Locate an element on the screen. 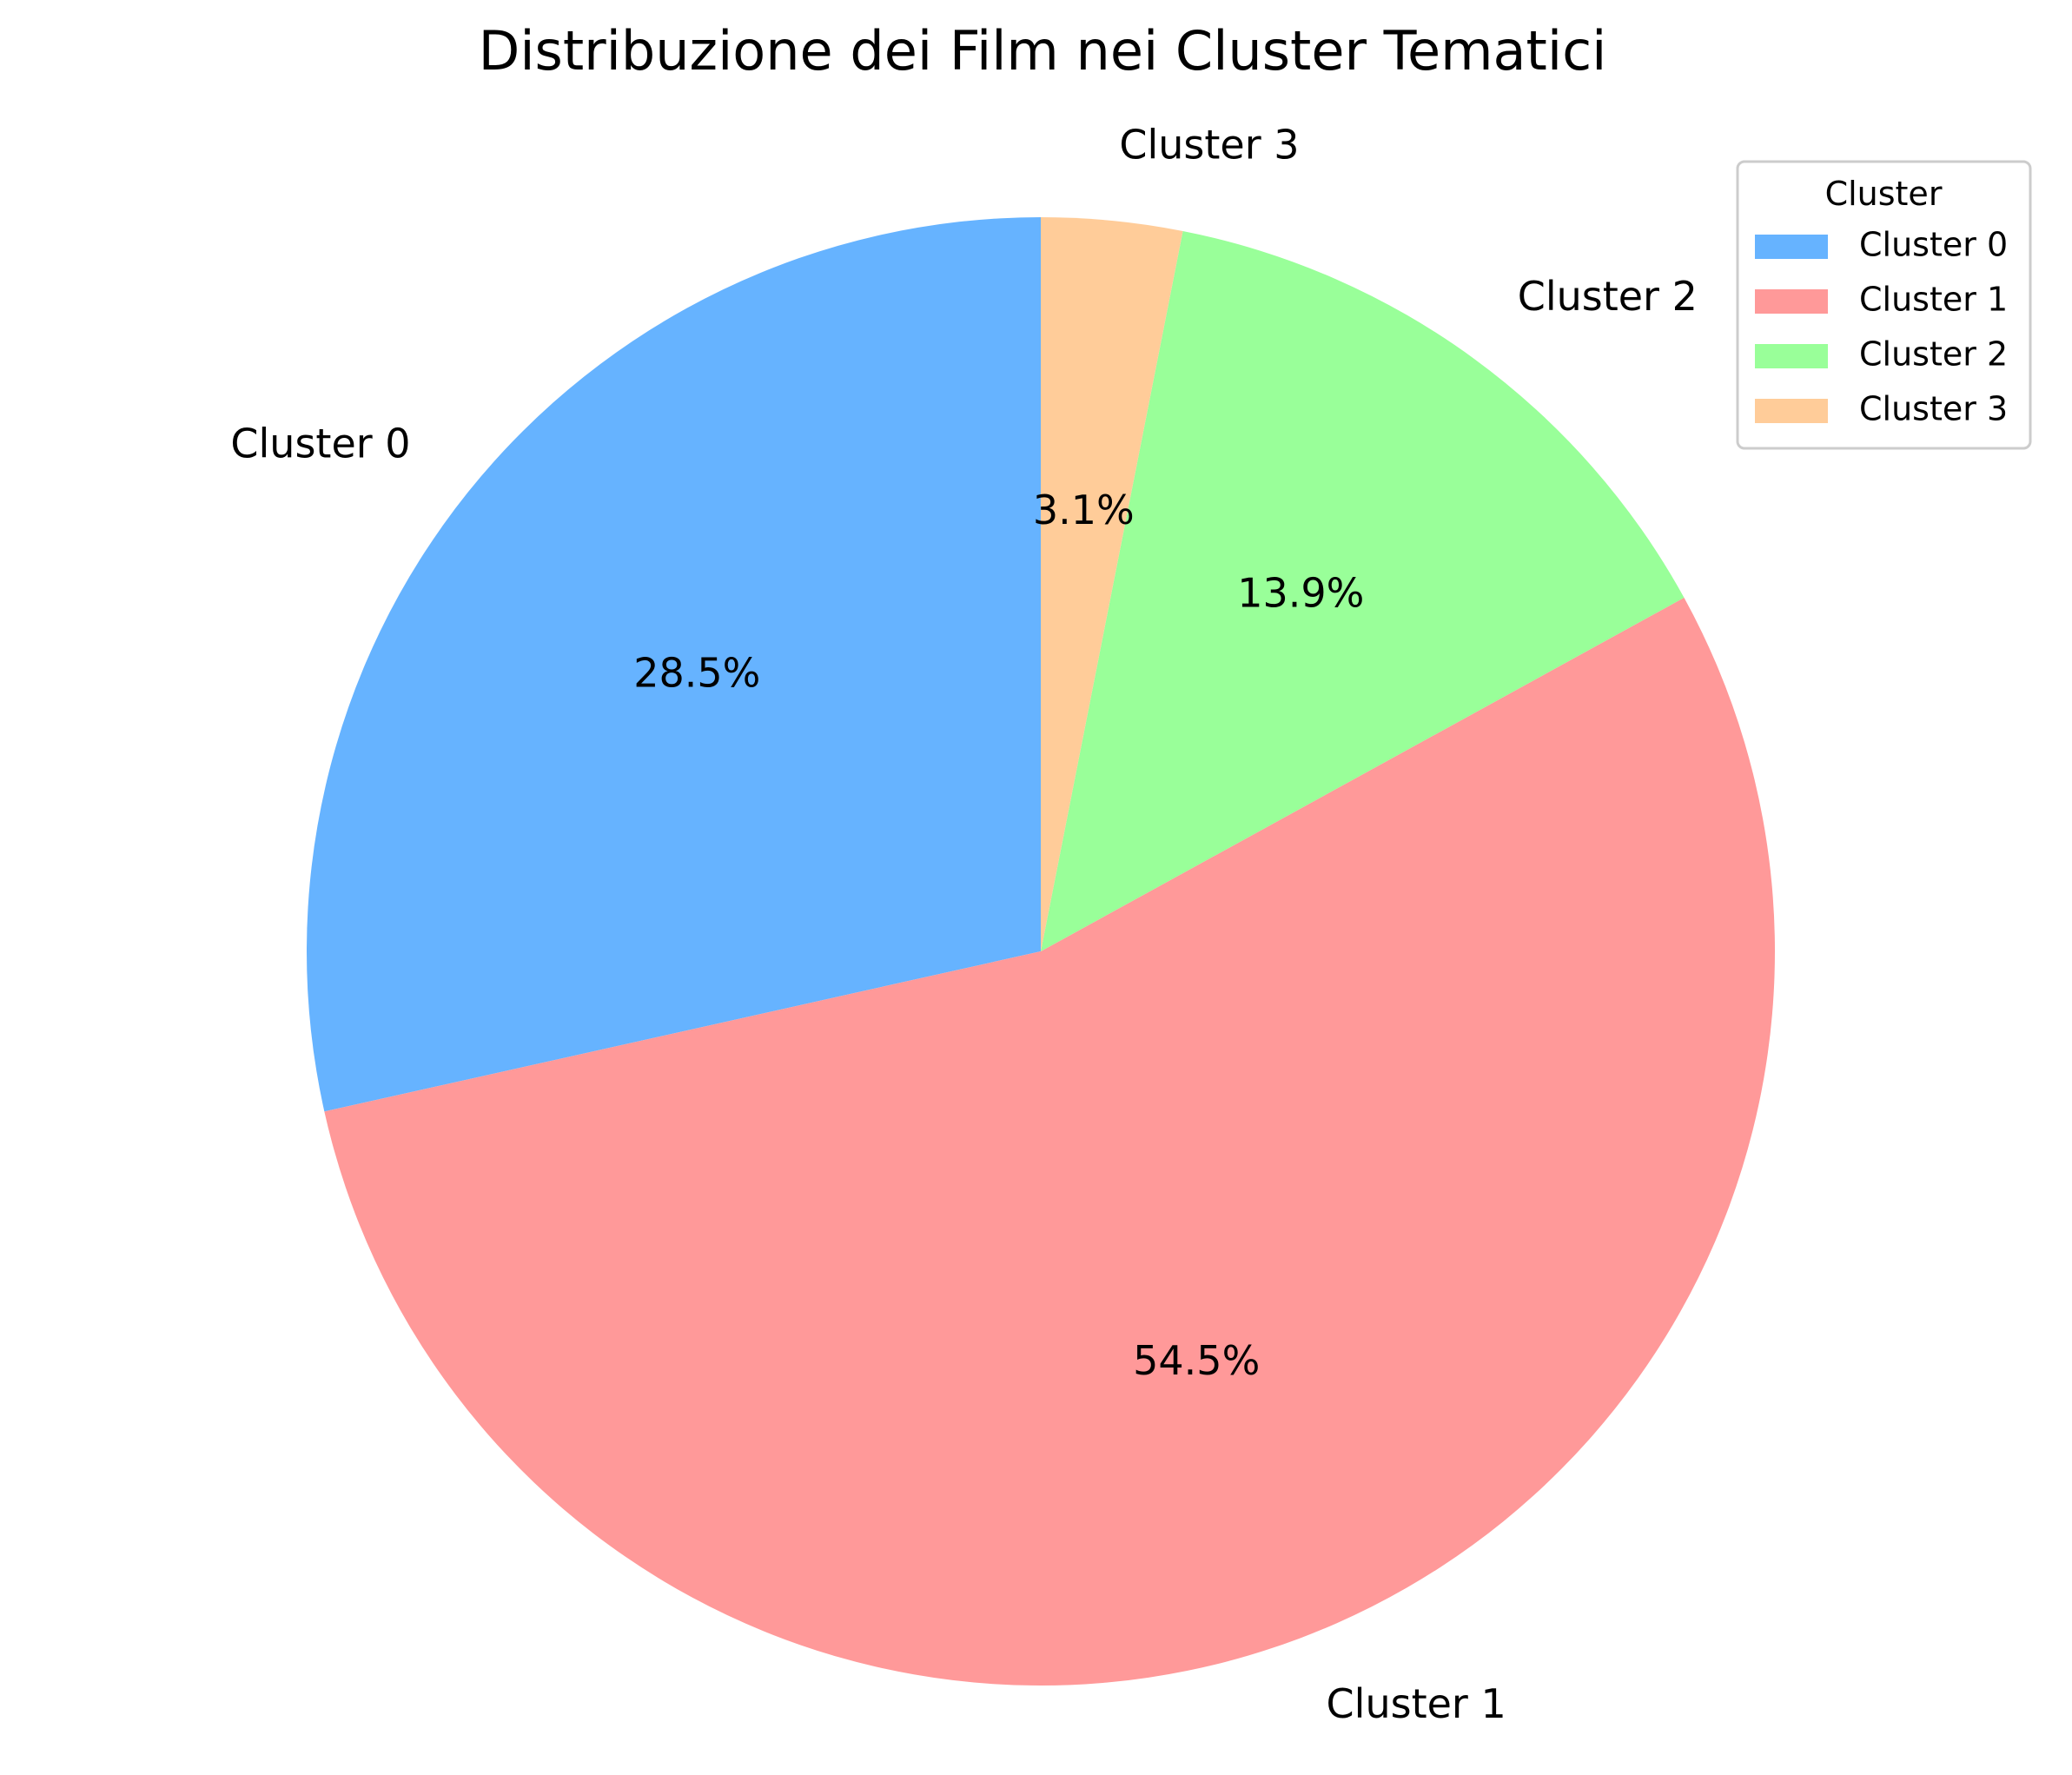 The height and width of the screenshot is (1775, 2072). percentage-label-3: 3.1% is located at coordinates (1084, 510).